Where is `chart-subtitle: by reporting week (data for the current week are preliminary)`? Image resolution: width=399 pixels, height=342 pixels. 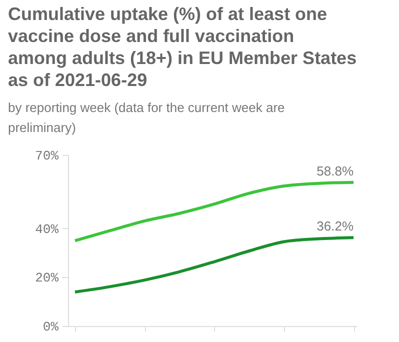
chart-subtitle: by reporting week (data for the current week are preliminary) is located at coordinates (146, 117).